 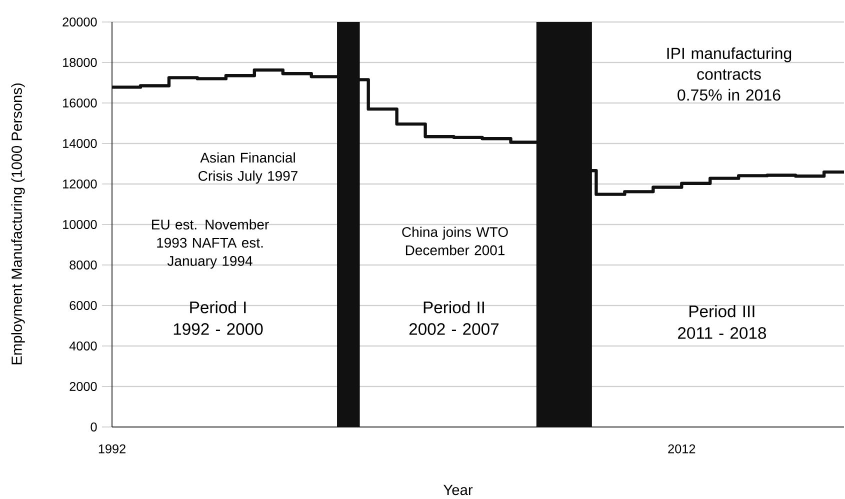 I want to click on annotation: EU est. November 1993 NAFTA est. January 1994, so click(x=210, y=244).